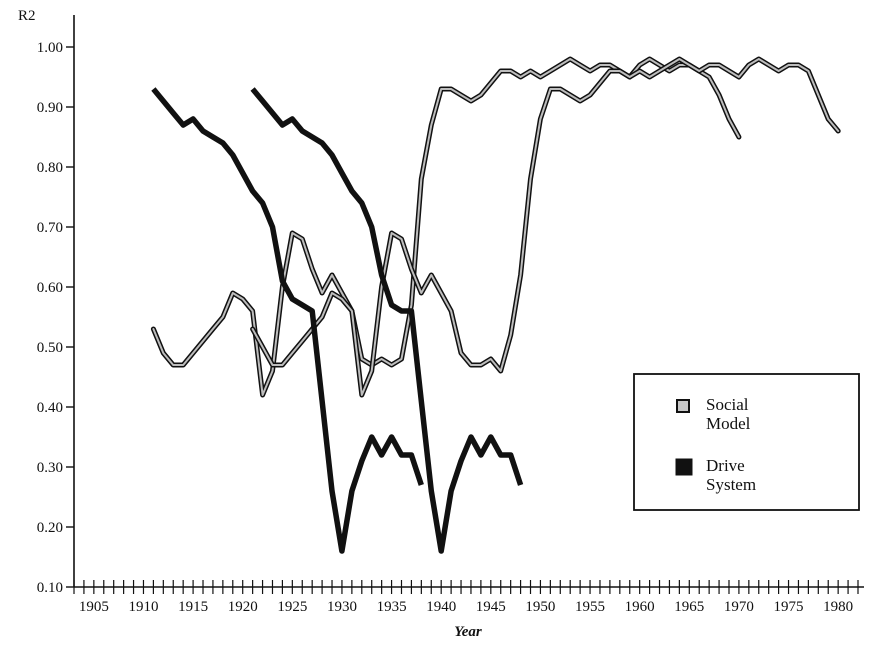 The width and height of the screenshot is (884, 651). What do you see at coordinates (50, 348) in the screenshot?
I see `y-tick-label: 0.50` at bounding box center [50, 348].